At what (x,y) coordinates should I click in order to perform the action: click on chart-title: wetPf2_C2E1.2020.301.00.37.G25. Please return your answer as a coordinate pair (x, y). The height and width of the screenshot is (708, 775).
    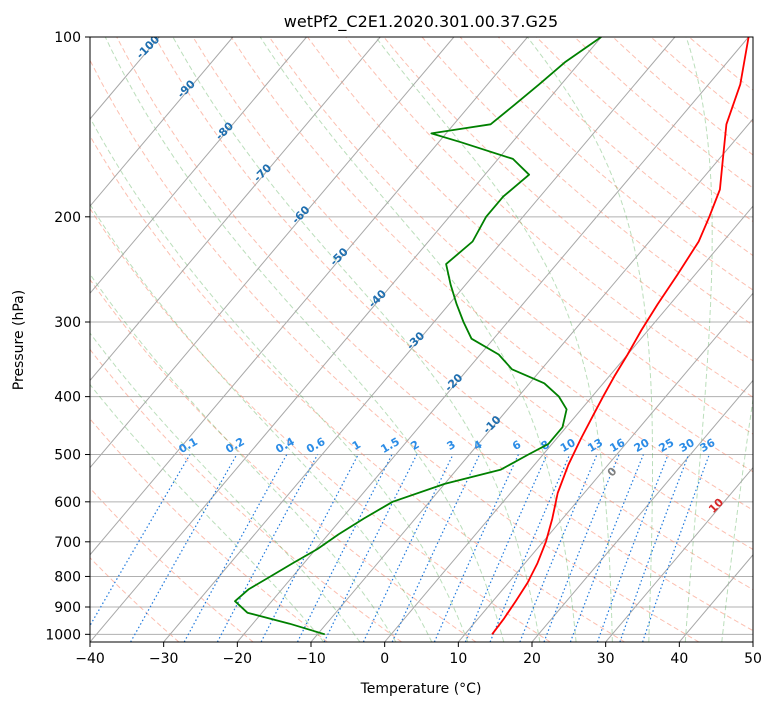
    Looking at the image, I should click on (421, 22).